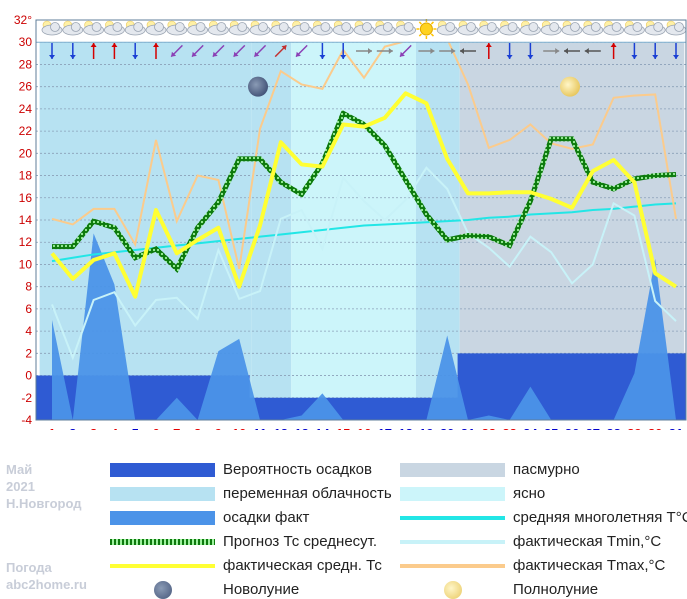  What do you see at coordinates (260, 428) in the screenshot?
I see `x-tick-label: 11` at bounding box center [260, 428].